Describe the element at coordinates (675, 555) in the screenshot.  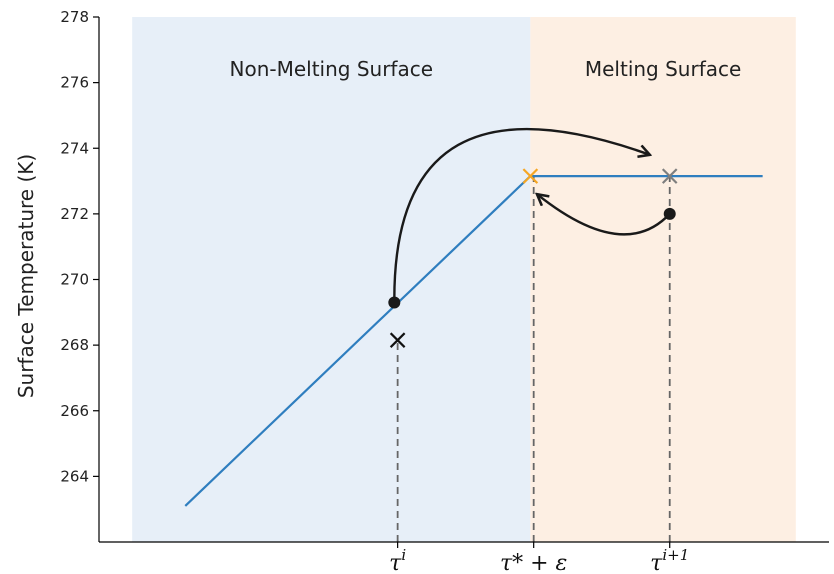
I see `x-tick-label-superscript: i+1` at that location.